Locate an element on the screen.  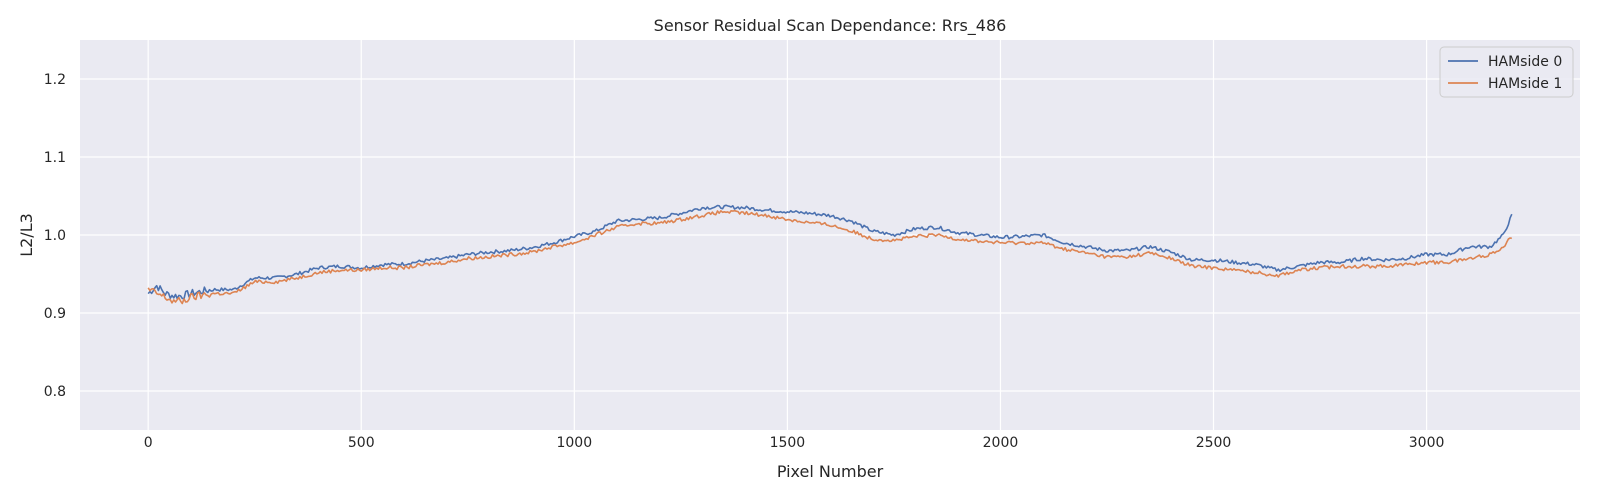
x-tick-label: 3000 is located at coordinates (1427, 443).